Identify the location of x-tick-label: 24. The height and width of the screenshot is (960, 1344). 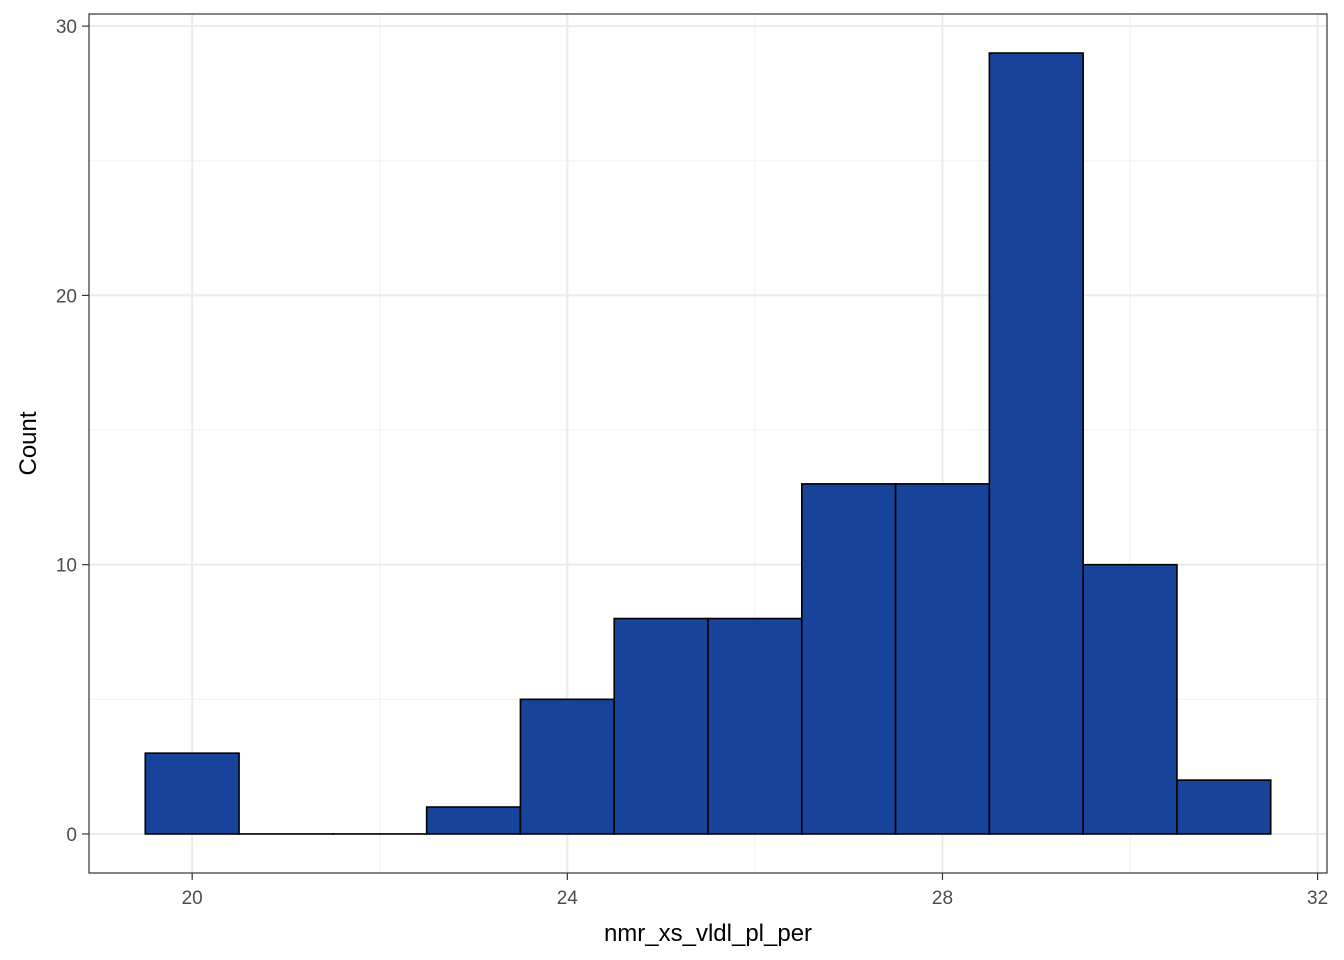
(568, 898).